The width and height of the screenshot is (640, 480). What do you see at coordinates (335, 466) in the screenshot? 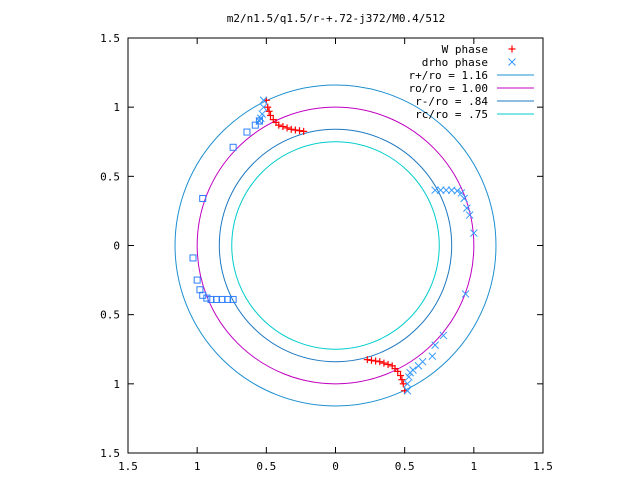
I see `x-tick-label: 0` at bounding box center [335, 466].